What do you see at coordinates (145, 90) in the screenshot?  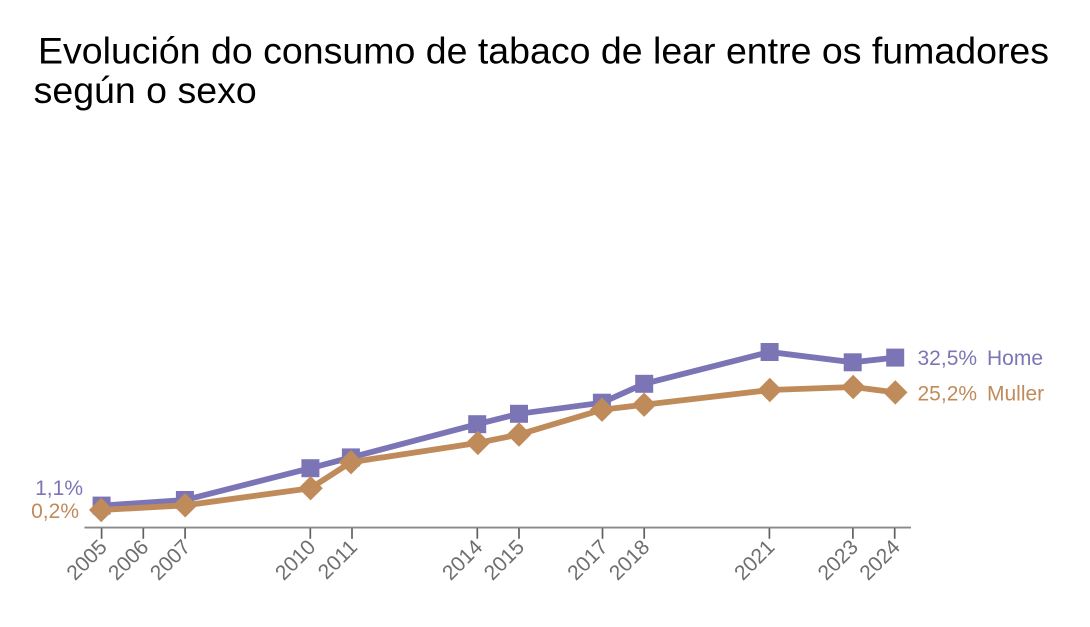 I see `svg-text: según o sexo` at bounding box center [145, 90].